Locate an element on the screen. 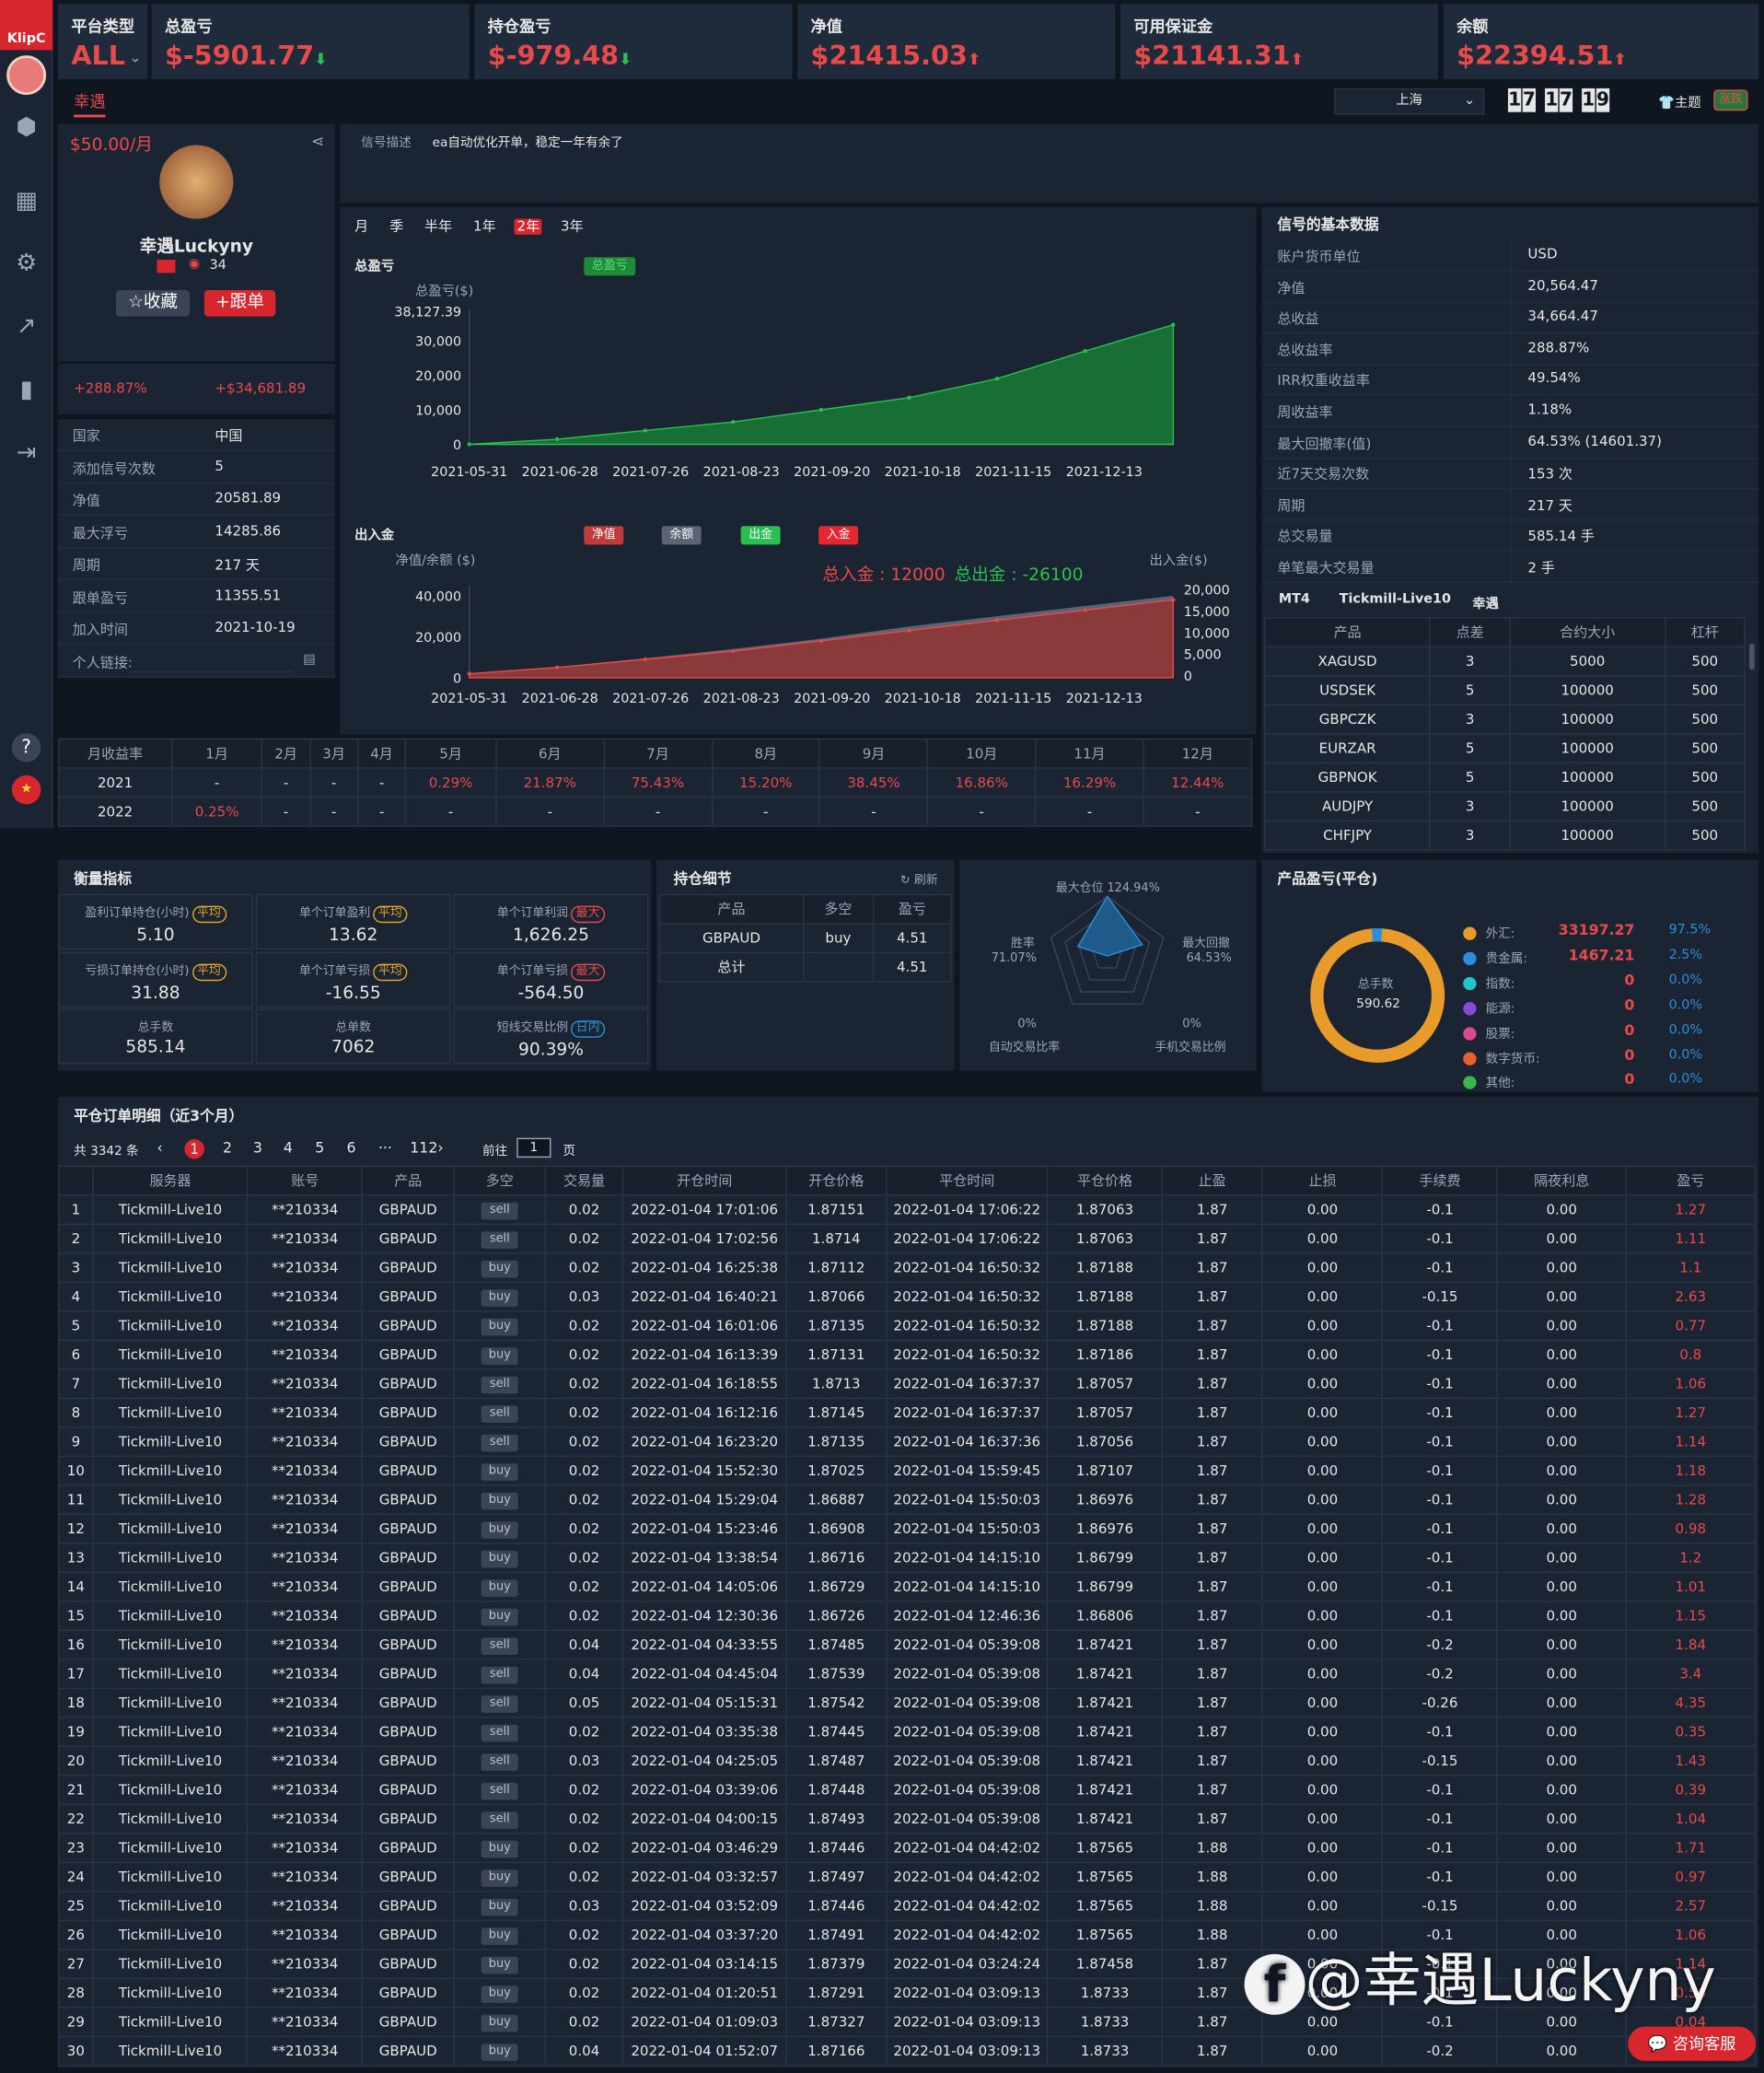 Image resolution: width=1764 pixels, height=2073 pixels. city-select: 上海 ⌄ is located at coordinates (1409, 101).